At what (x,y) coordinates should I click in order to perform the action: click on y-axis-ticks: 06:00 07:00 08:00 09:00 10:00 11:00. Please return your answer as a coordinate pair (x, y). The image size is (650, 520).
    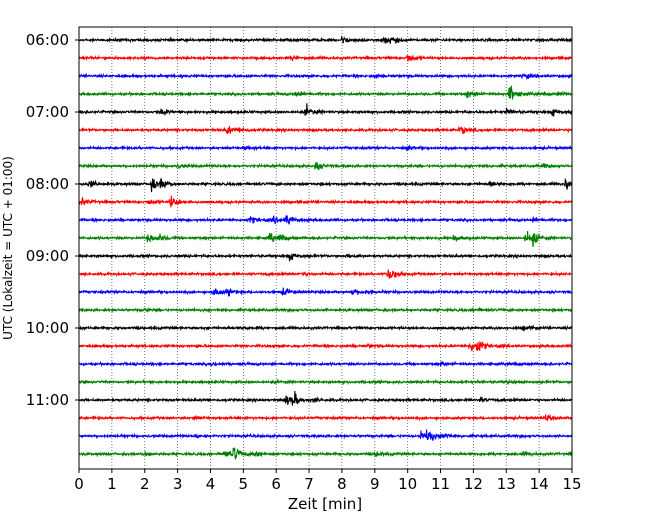
    Looking at the image, I should click on (52, 220).